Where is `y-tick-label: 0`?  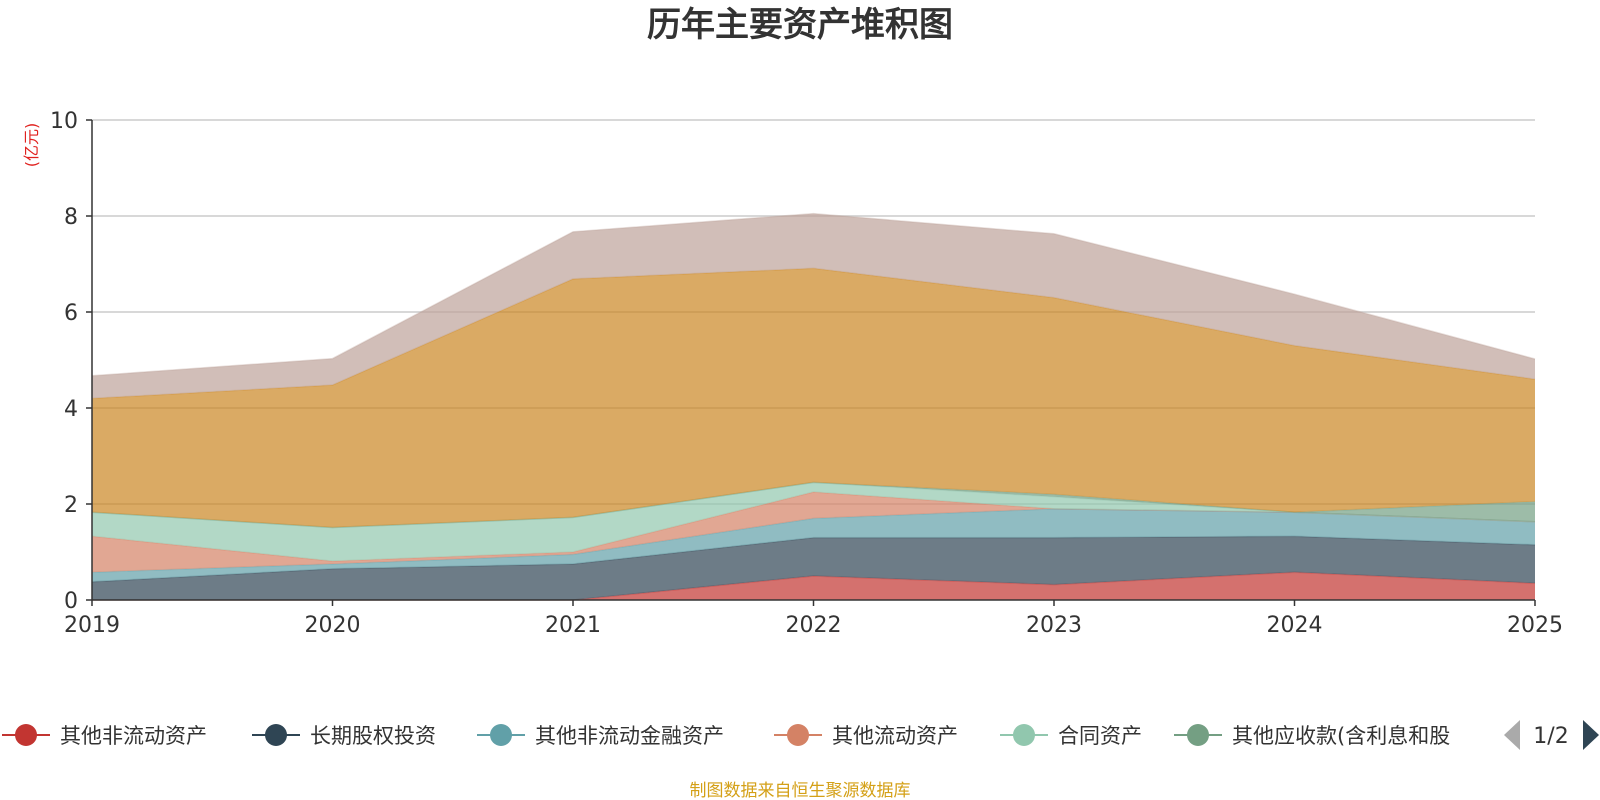 y-tick-label: 0 is located at coordinates (71, 601).